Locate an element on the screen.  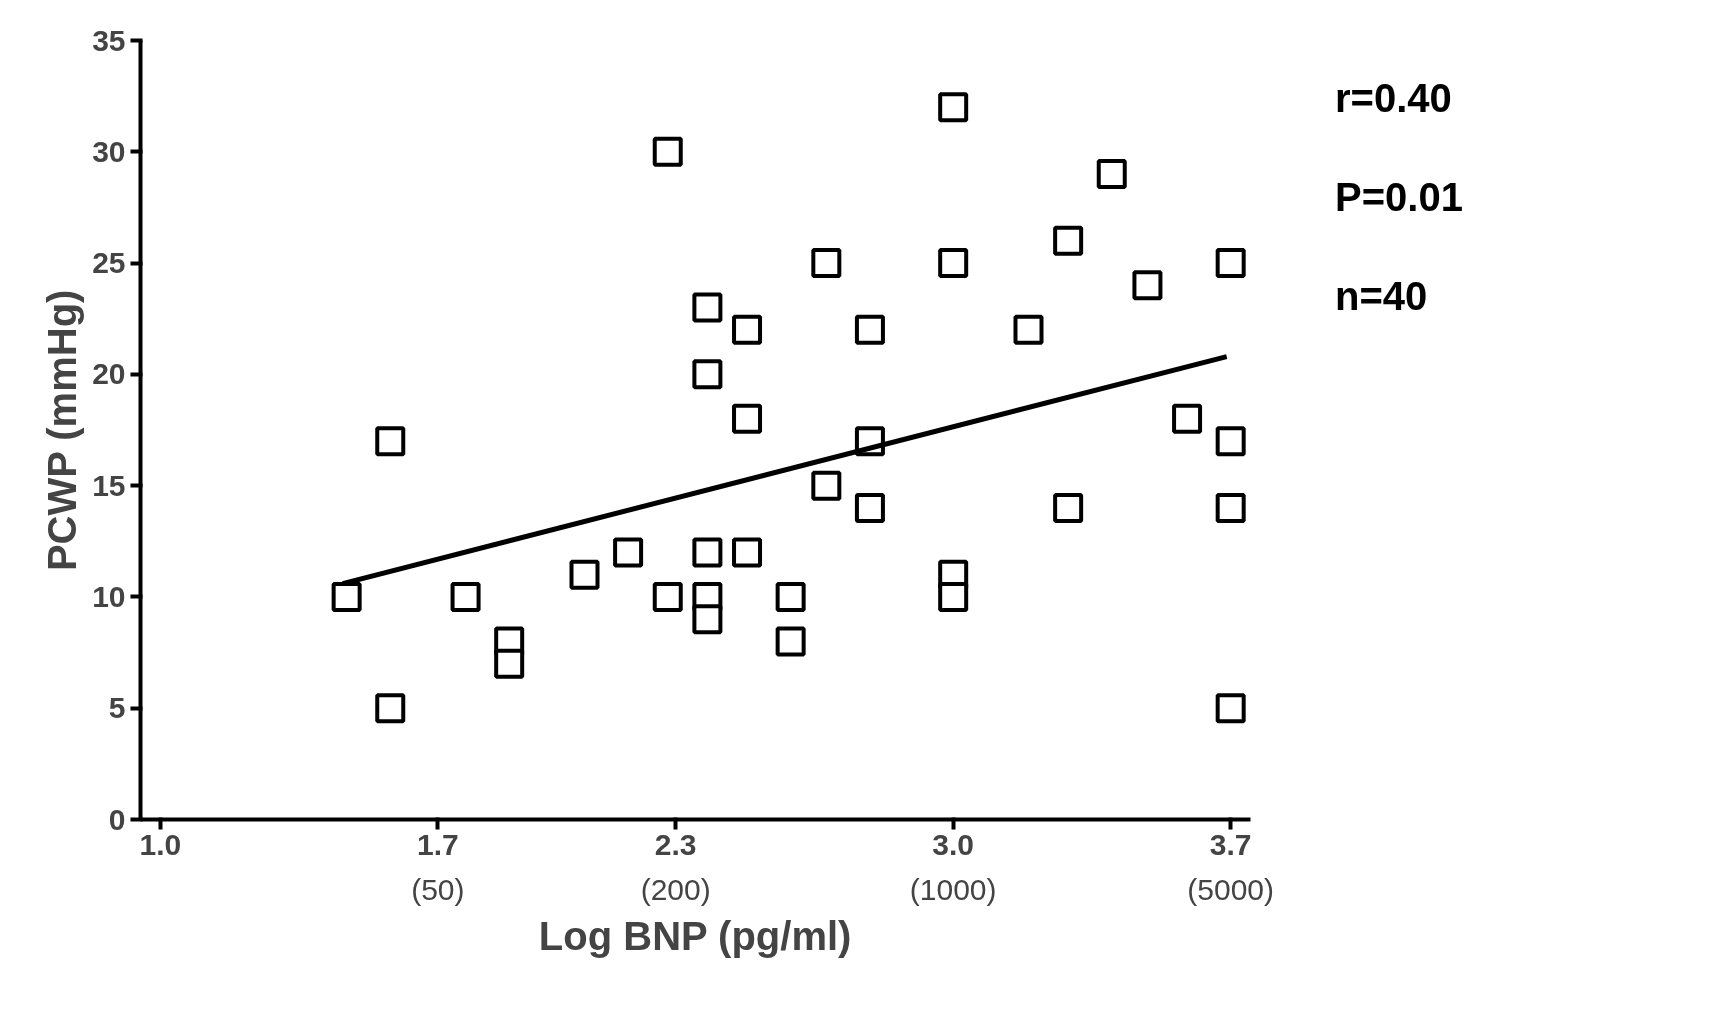
y-tick-label: 5 is located at coordinates (117, 708).